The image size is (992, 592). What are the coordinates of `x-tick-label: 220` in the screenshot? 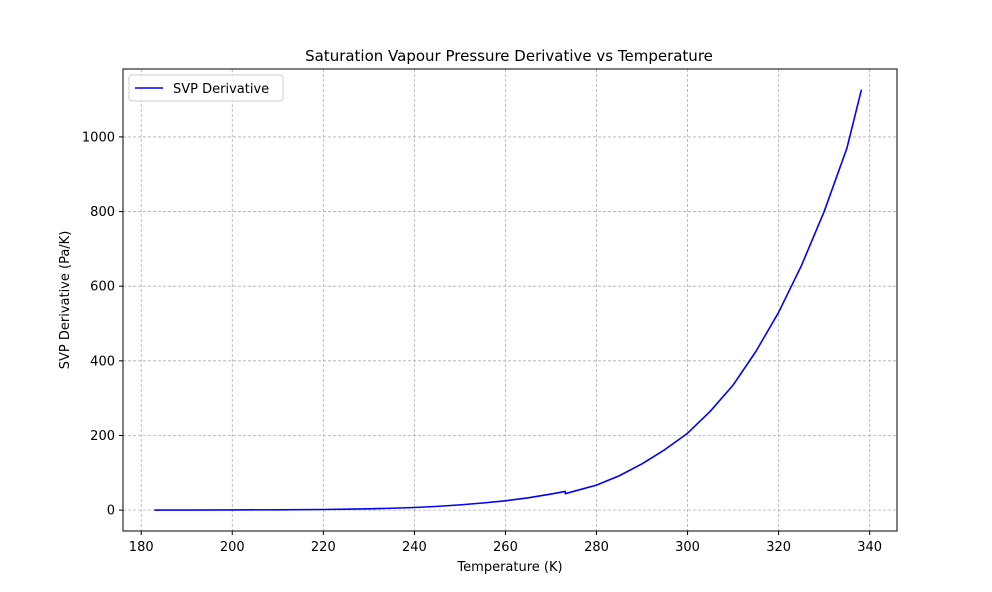 It's located at (323, 547).